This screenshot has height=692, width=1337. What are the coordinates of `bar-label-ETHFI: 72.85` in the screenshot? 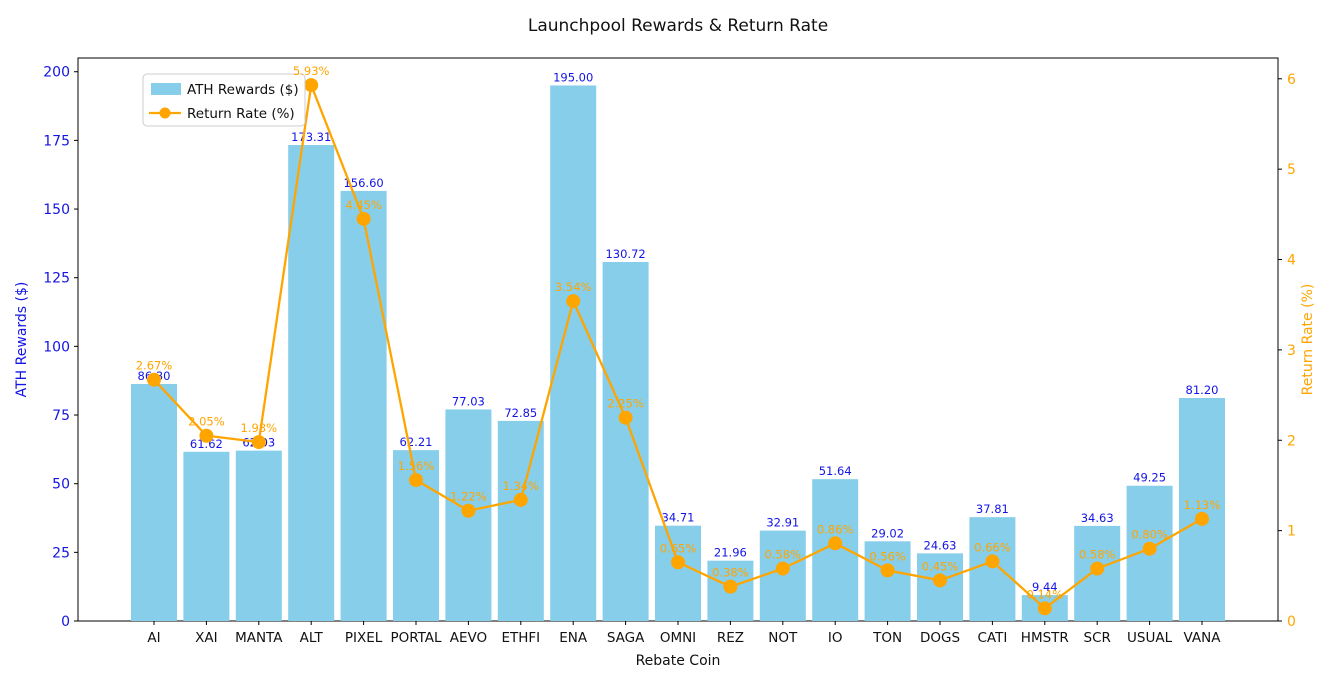 It's located at (520, 413).